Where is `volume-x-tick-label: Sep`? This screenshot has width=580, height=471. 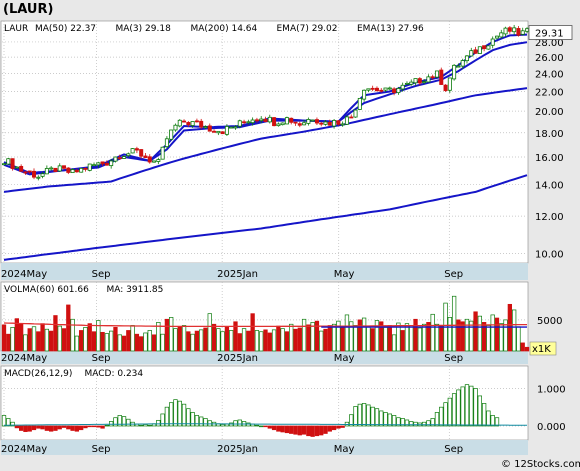
volume-x-tick-label: Sep is located at coordinates (101, 358).